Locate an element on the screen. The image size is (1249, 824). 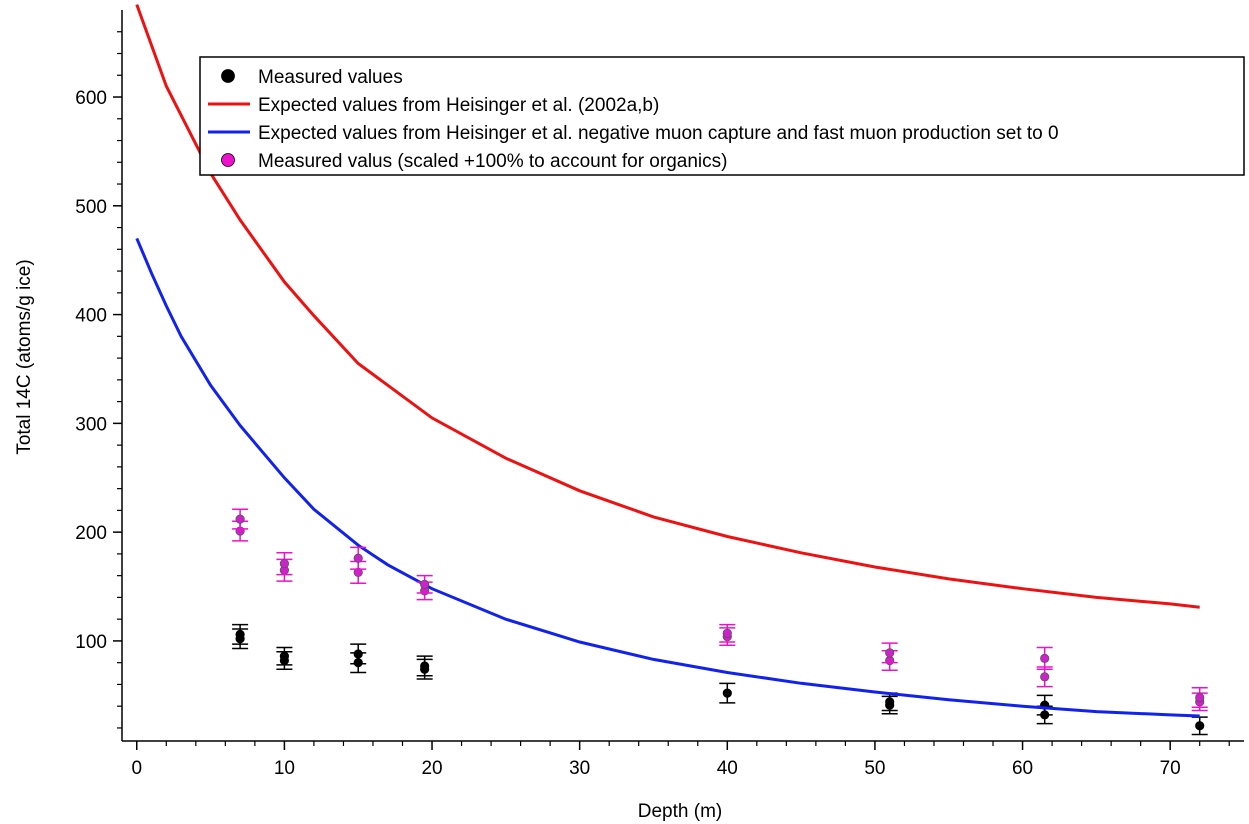
y-tick-label: 100 is located at coordinates (91, 642).